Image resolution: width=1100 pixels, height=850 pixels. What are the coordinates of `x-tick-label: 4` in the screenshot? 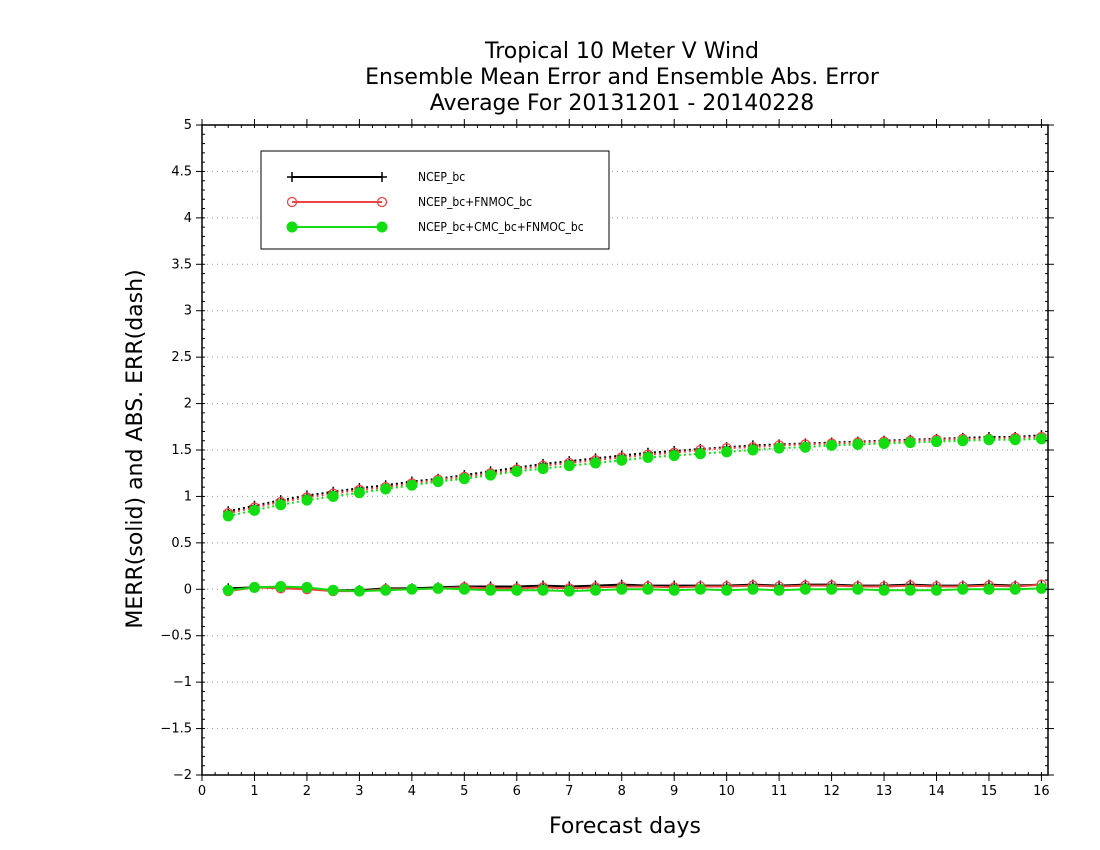 It's located at (412, 791).